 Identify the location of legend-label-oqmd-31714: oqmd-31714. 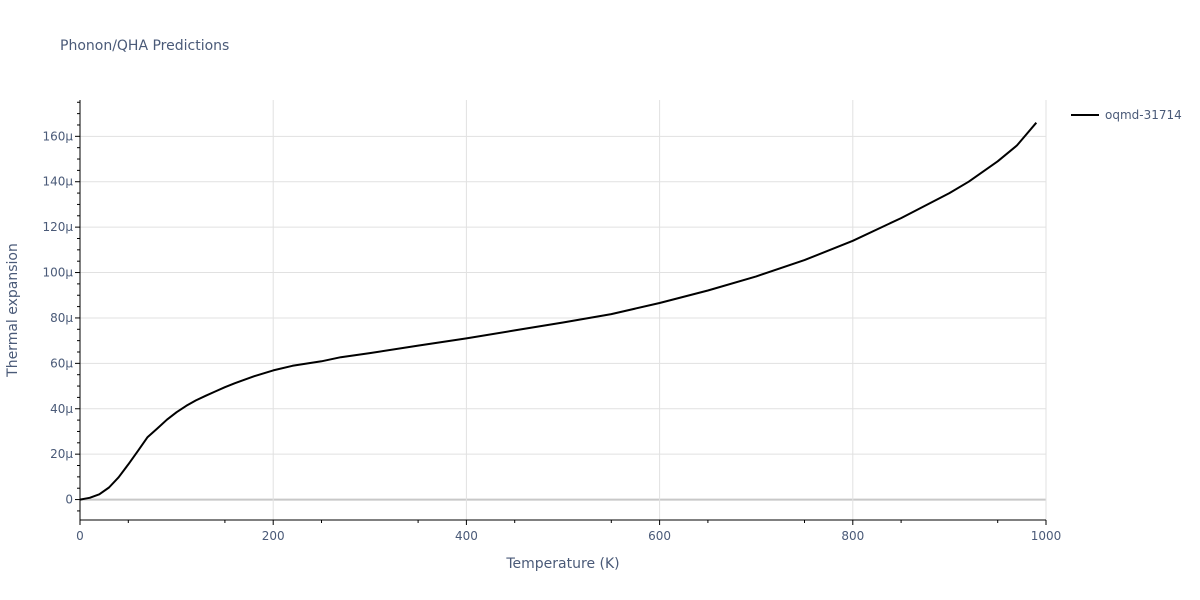
(1143, 115).